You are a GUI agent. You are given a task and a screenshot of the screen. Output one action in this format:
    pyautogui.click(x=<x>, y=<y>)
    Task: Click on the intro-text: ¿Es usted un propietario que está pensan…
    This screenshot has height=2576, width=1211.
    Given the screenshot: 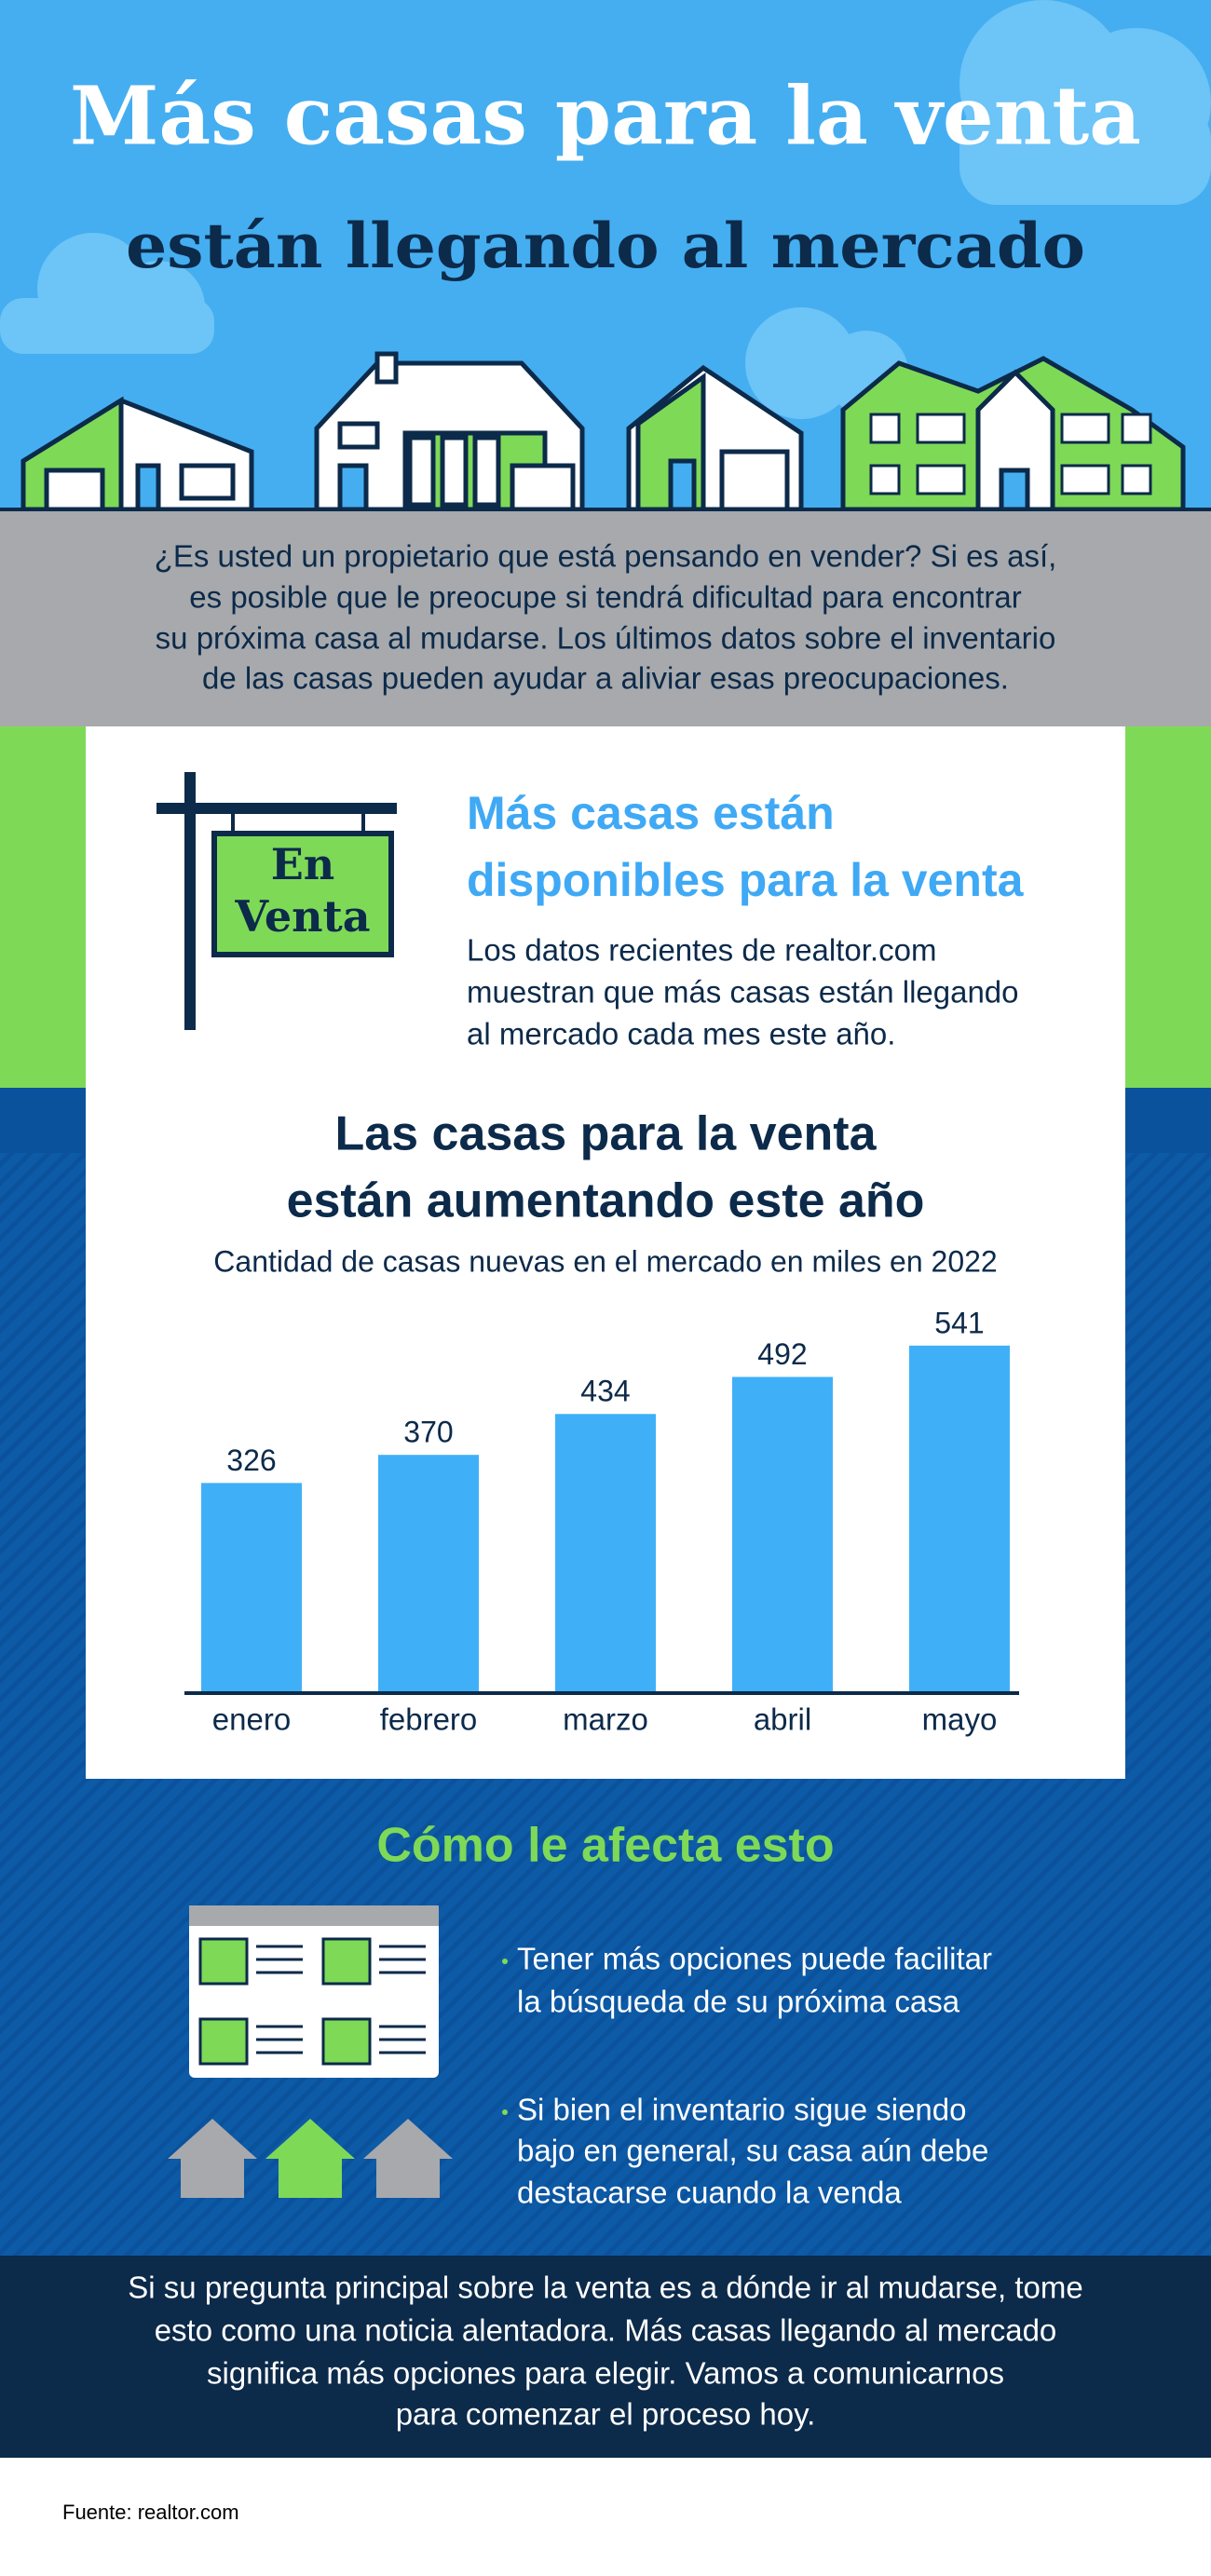 What is the action you would take?
    pyautogui.click(x=606, y=617)
    